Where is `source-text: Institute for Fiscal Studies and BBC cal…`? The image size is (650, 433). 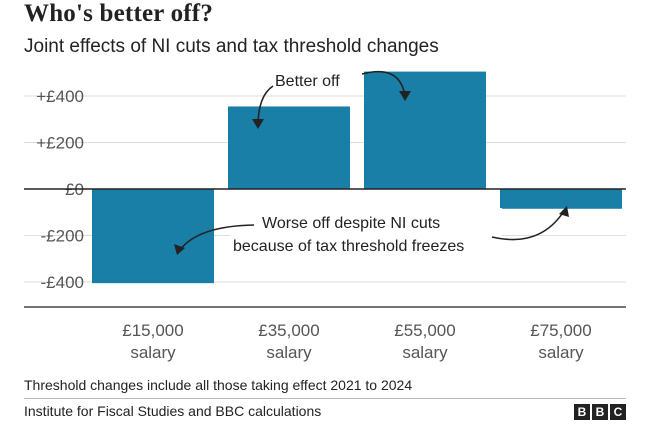
source-text: Institute for Fiscal Studies and BBC cal… is located at coordinates (173, 411).